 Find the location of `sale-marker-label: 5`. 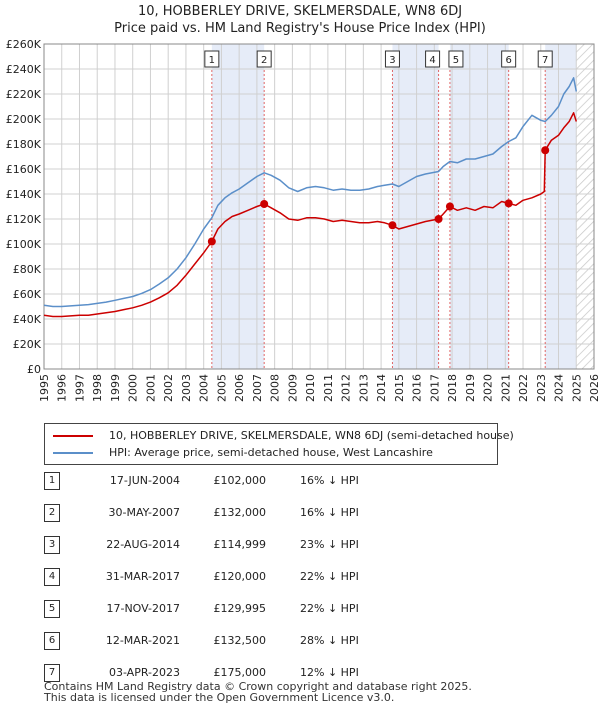

sale-marker-label: 5 is located at coordinates (456, 60).